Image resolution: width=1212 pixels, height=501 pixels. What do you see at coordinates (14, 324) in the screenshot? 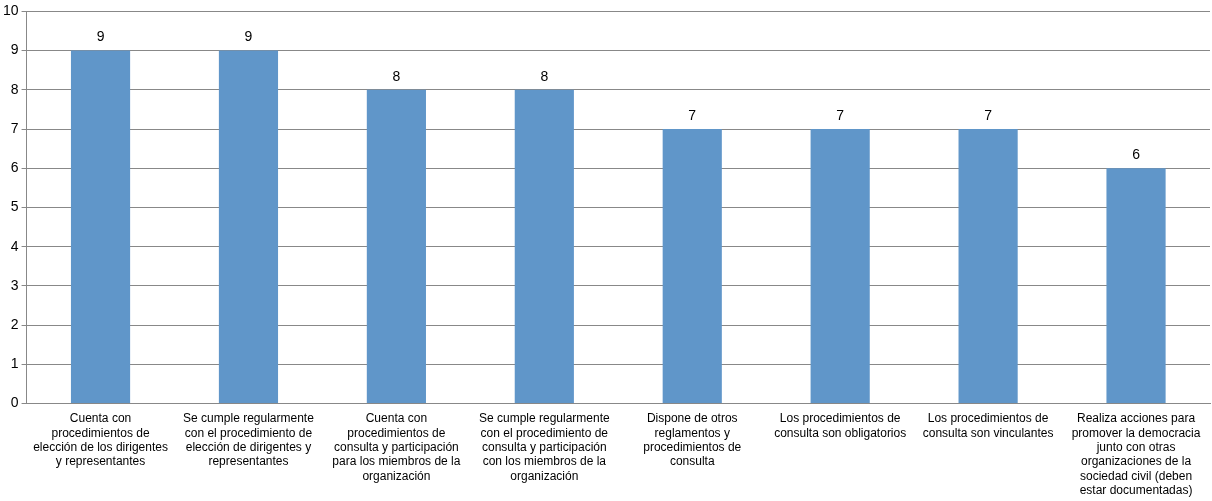
I see `y-tick-label: 2` at bounding box center [14, 324].